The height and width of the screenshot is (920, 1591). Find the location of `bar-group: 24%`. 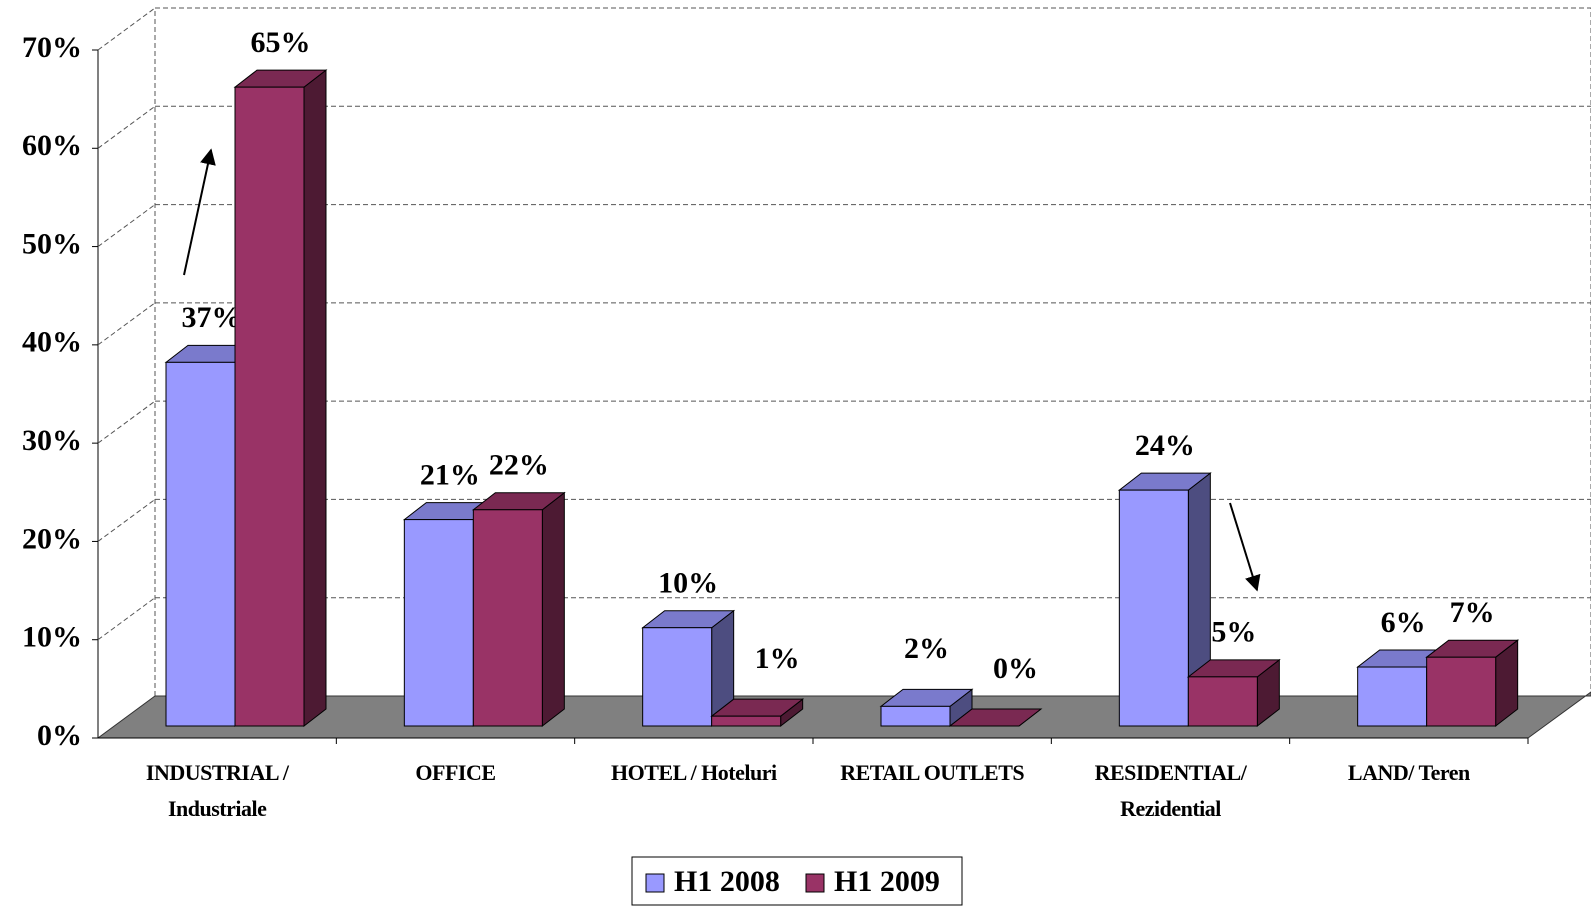

bar-group: 24% is located at coordinates (1164, 578).